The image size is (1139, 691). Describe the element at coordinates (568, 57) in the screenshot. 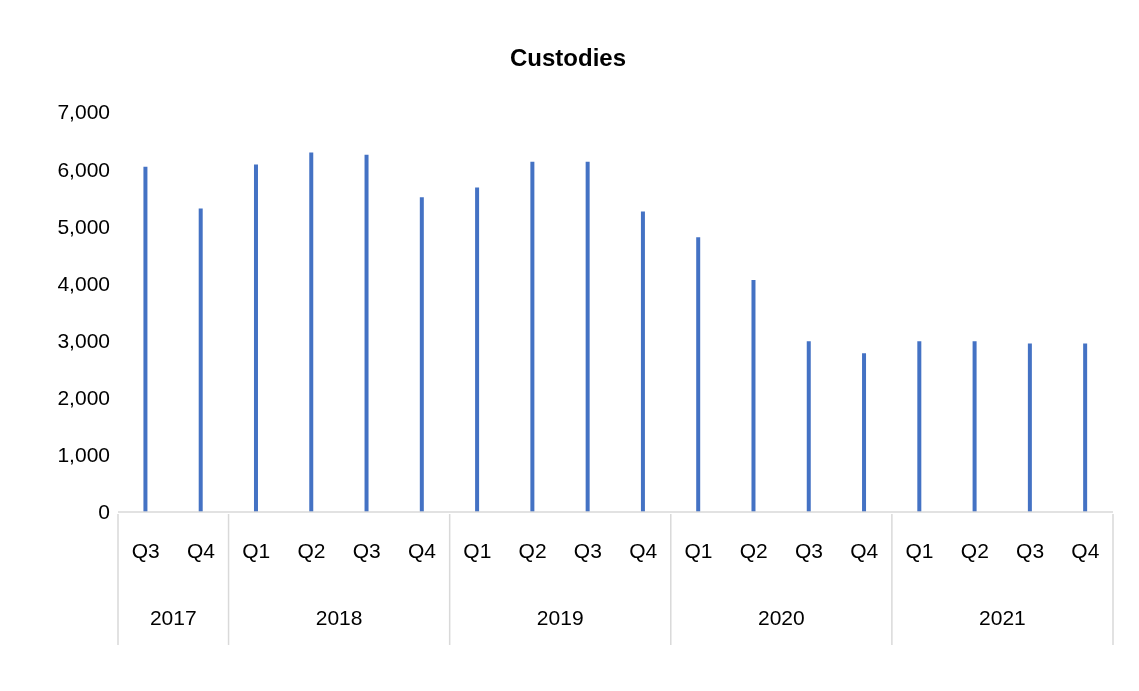

I see `chart-title: Custodies` at that location.